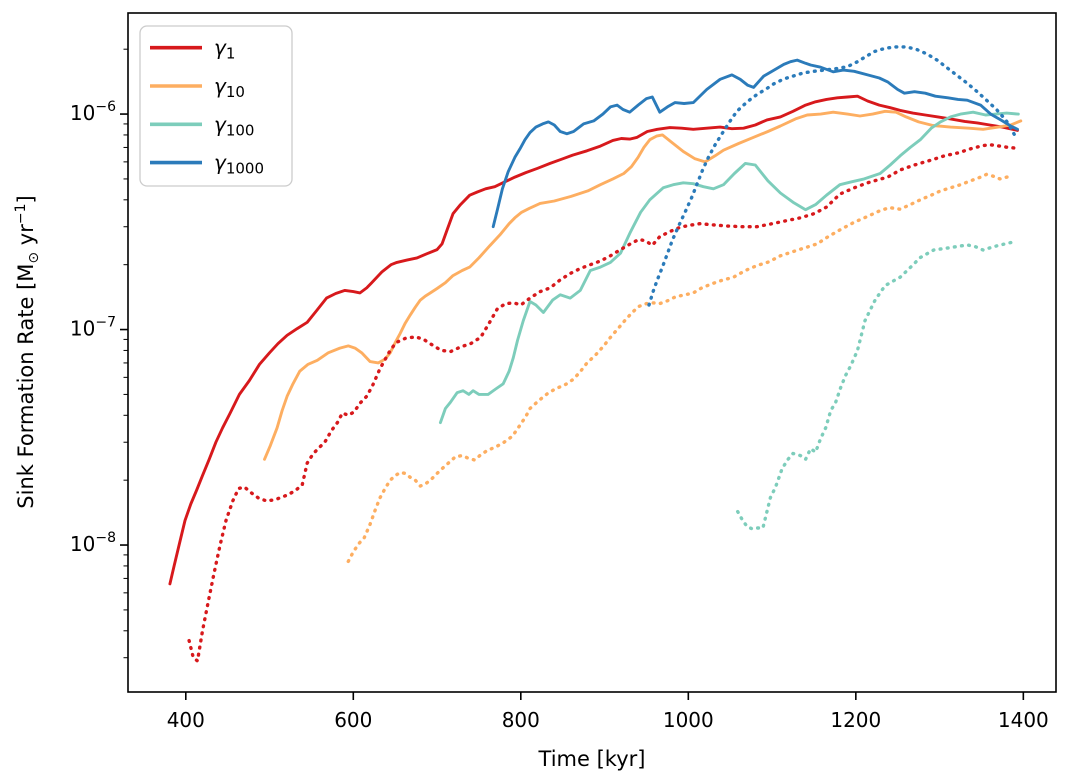  Describe the element at coordinates (239, 164) in the screenshot. I see `legend-label-gamma_1000: γ1000` at that location.